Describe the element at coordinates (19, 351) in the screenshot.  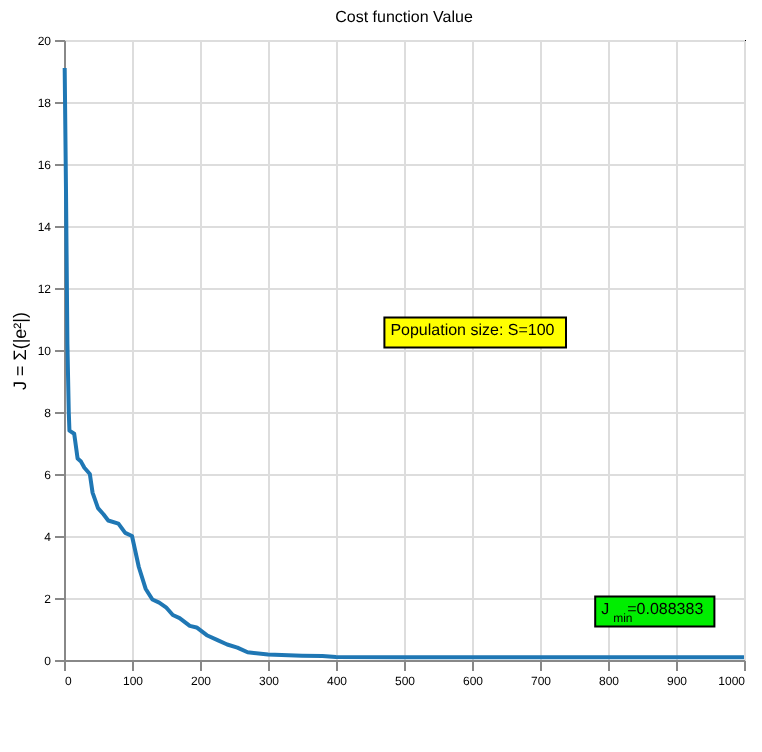
I see `y-axis-title: J = Σ(|e²|)` at that location.